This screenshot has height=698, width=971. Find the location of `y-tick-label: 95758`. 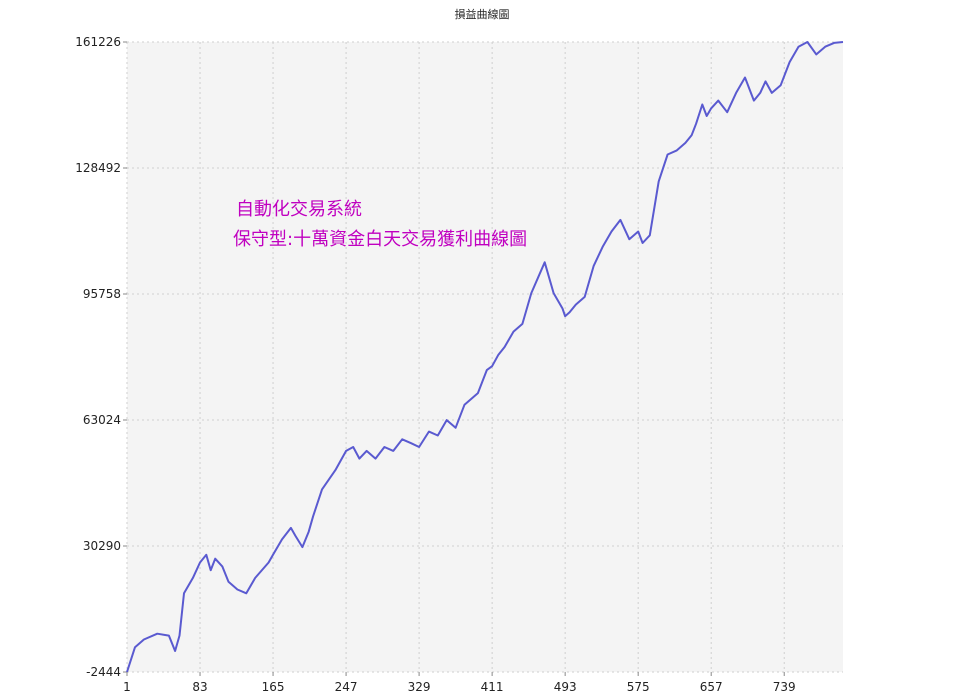

y-tick-label: 95758 is located at coordinates (102, 294).